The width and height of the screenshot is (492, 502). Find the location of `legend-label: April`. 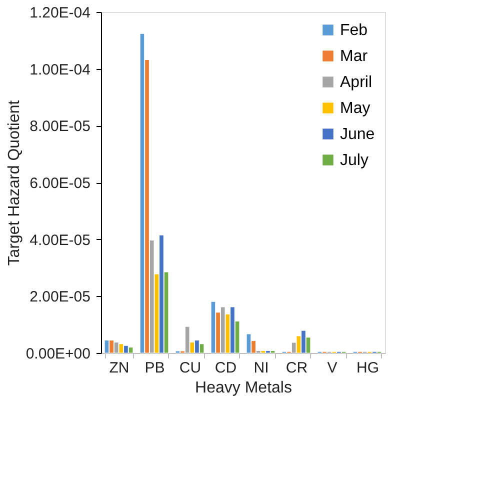

legend-label: April is located at coordinates (356, 82).